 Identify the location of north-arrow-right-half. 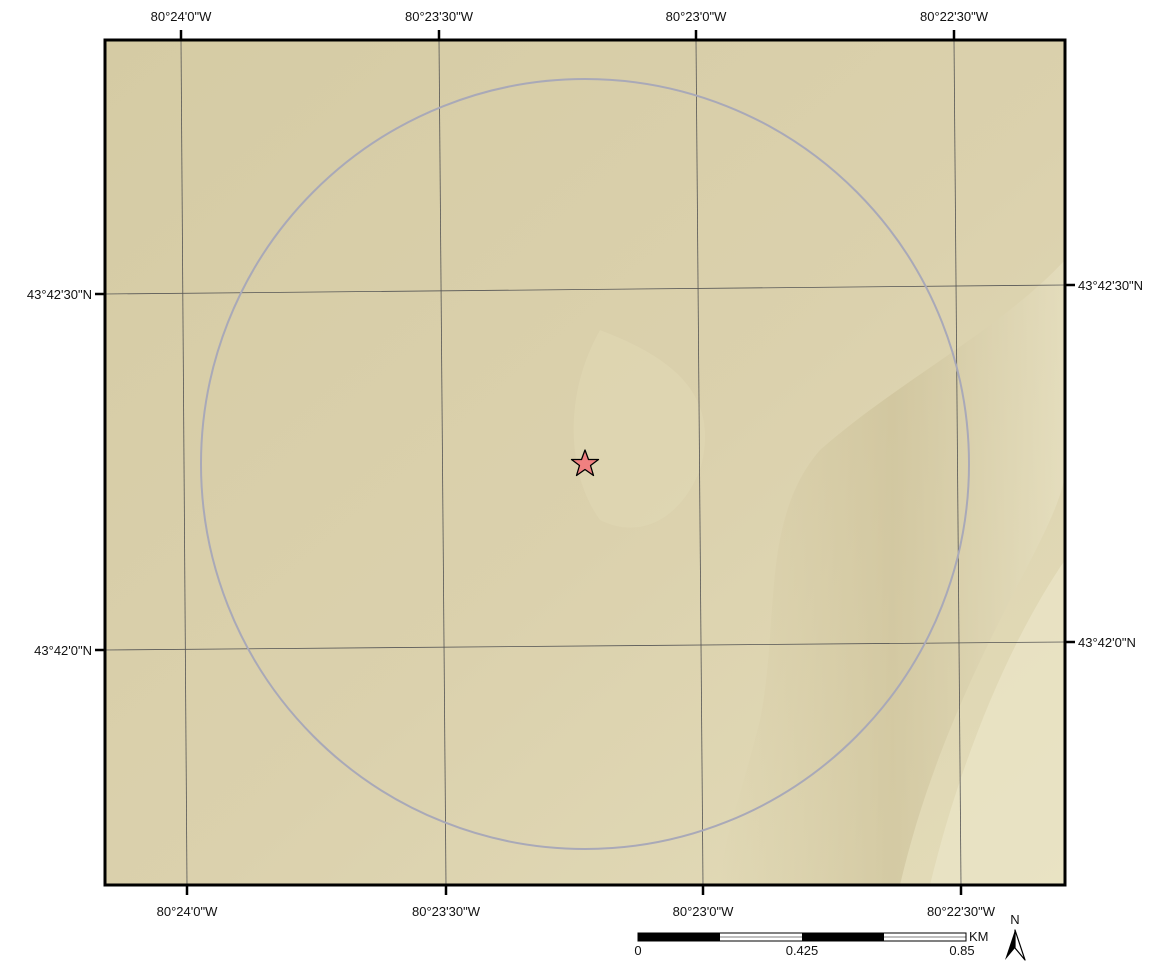
(1020, 945).